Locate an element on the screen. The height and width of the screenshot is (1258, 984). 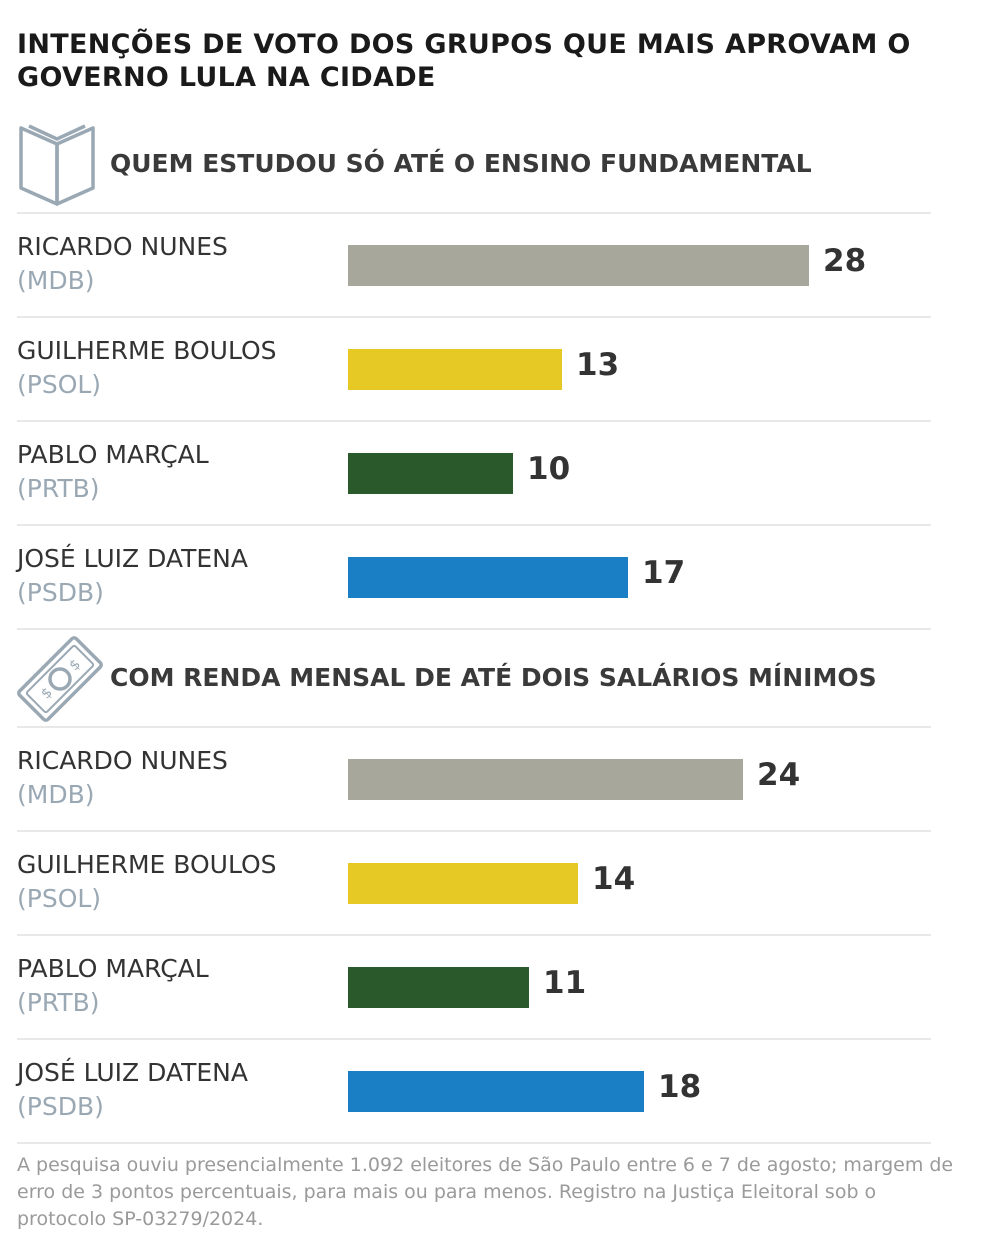
banknote-icon: $ $ is located at coordinates (60, 679).